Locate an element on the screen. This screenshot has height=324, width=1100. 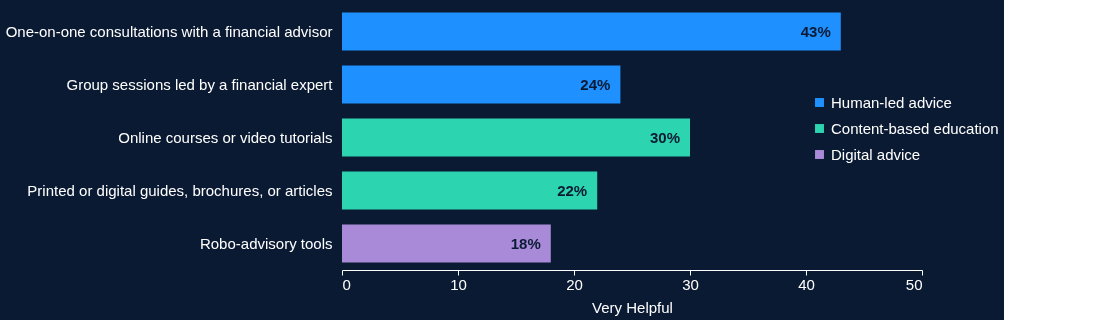
x-axis-title: Very Helpful is located at coordinates (632, 307).